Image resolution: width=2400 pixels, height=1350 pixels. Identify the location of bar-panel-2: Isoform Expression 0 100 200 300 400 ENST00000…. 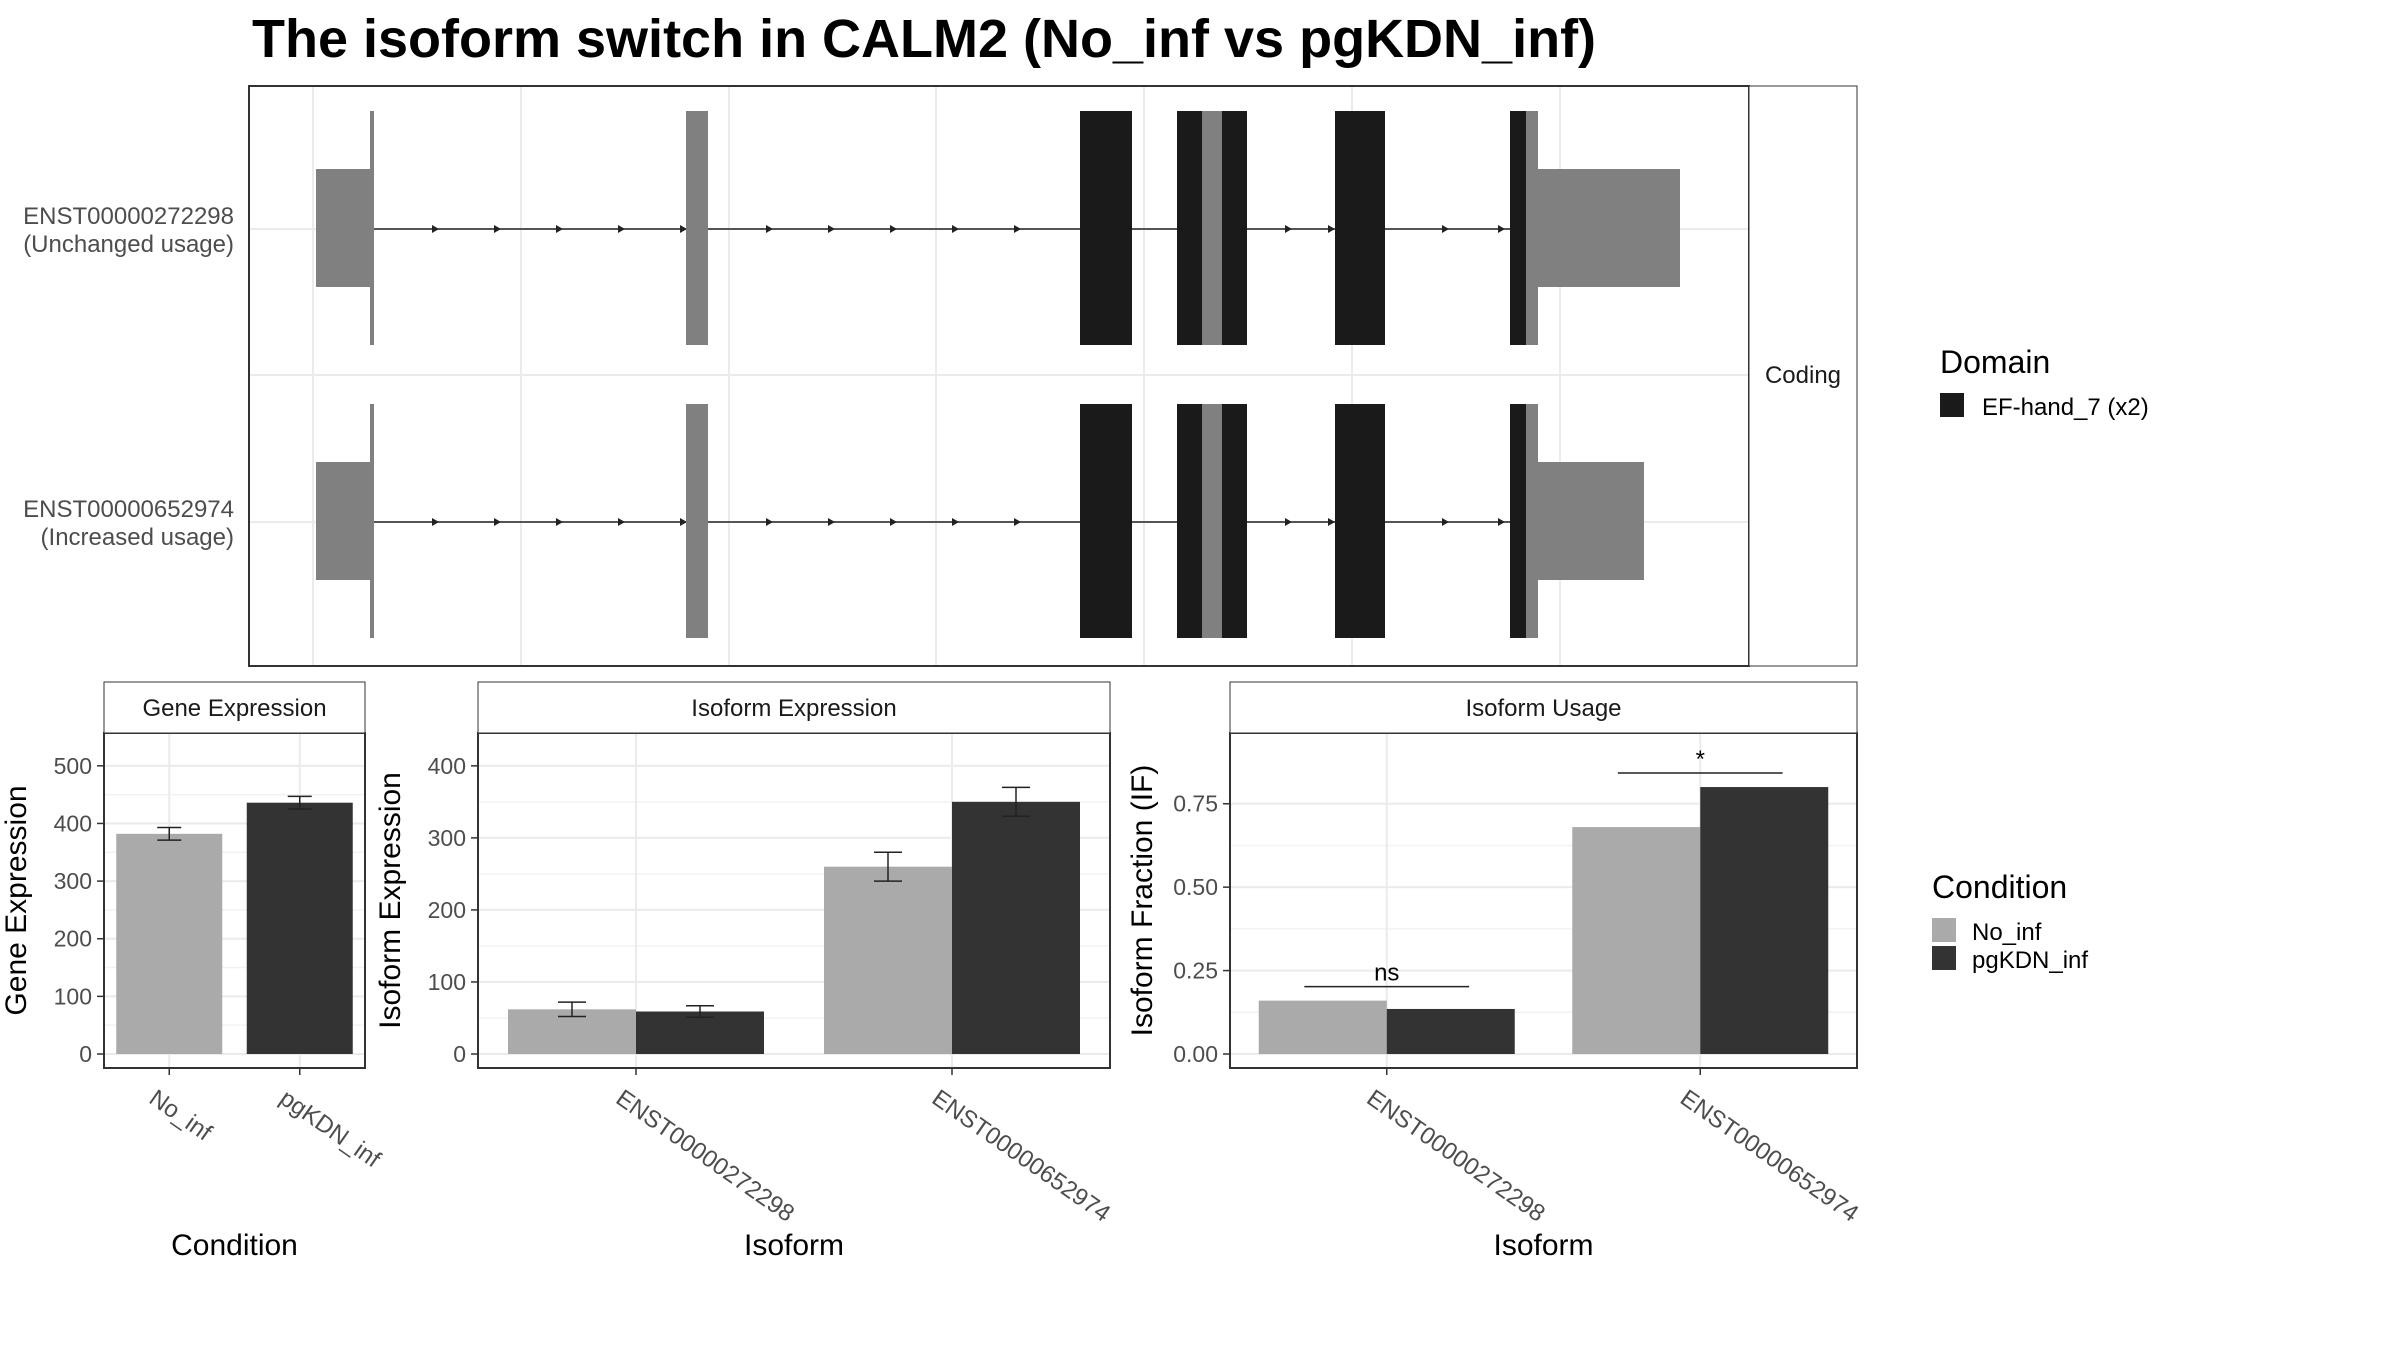
(744, 971).